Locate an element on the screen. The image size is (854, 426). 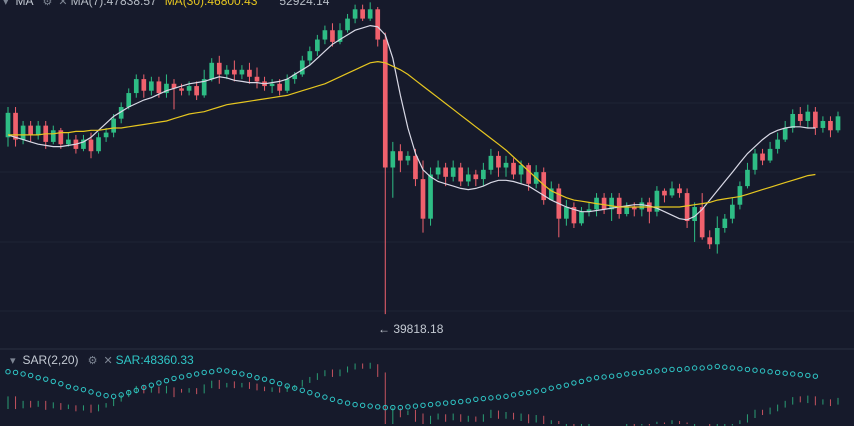
sar-legend: ▾ SAR(2,20) ⚙ ✕ SAR:48360.33 is located at coordinates (101, 360).